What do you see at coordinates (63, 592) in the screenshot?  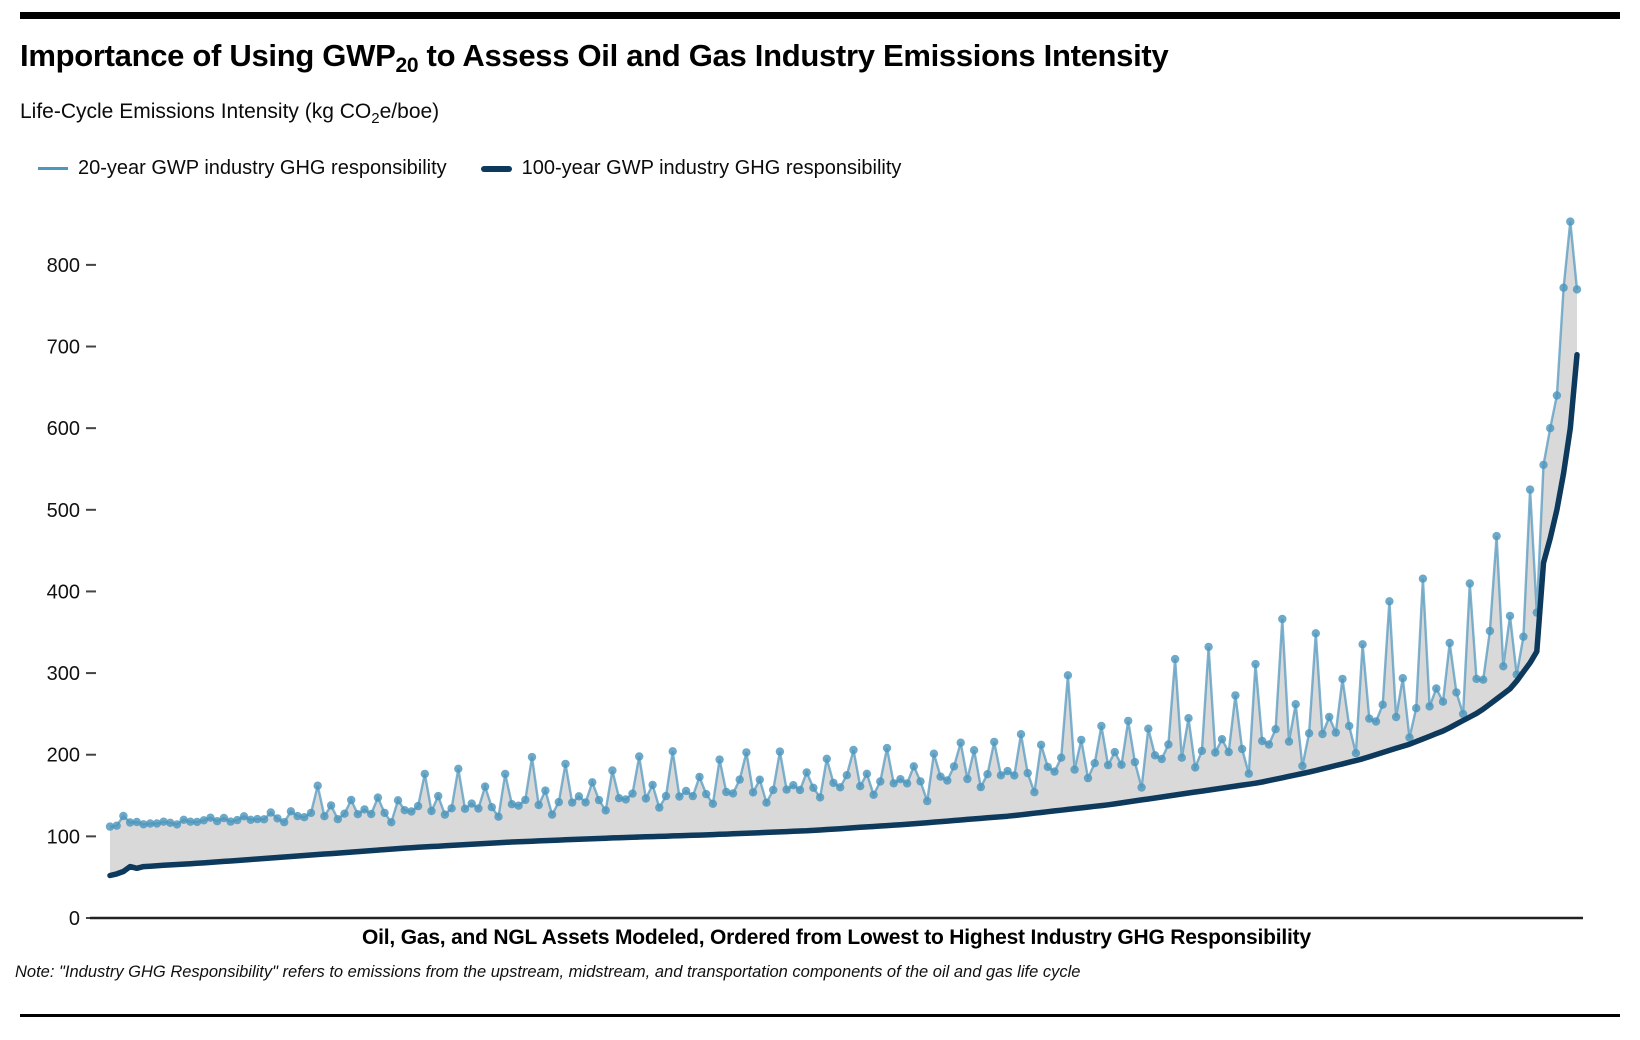 I see `y-tick-label: 400` at bounding box center [63, 592].